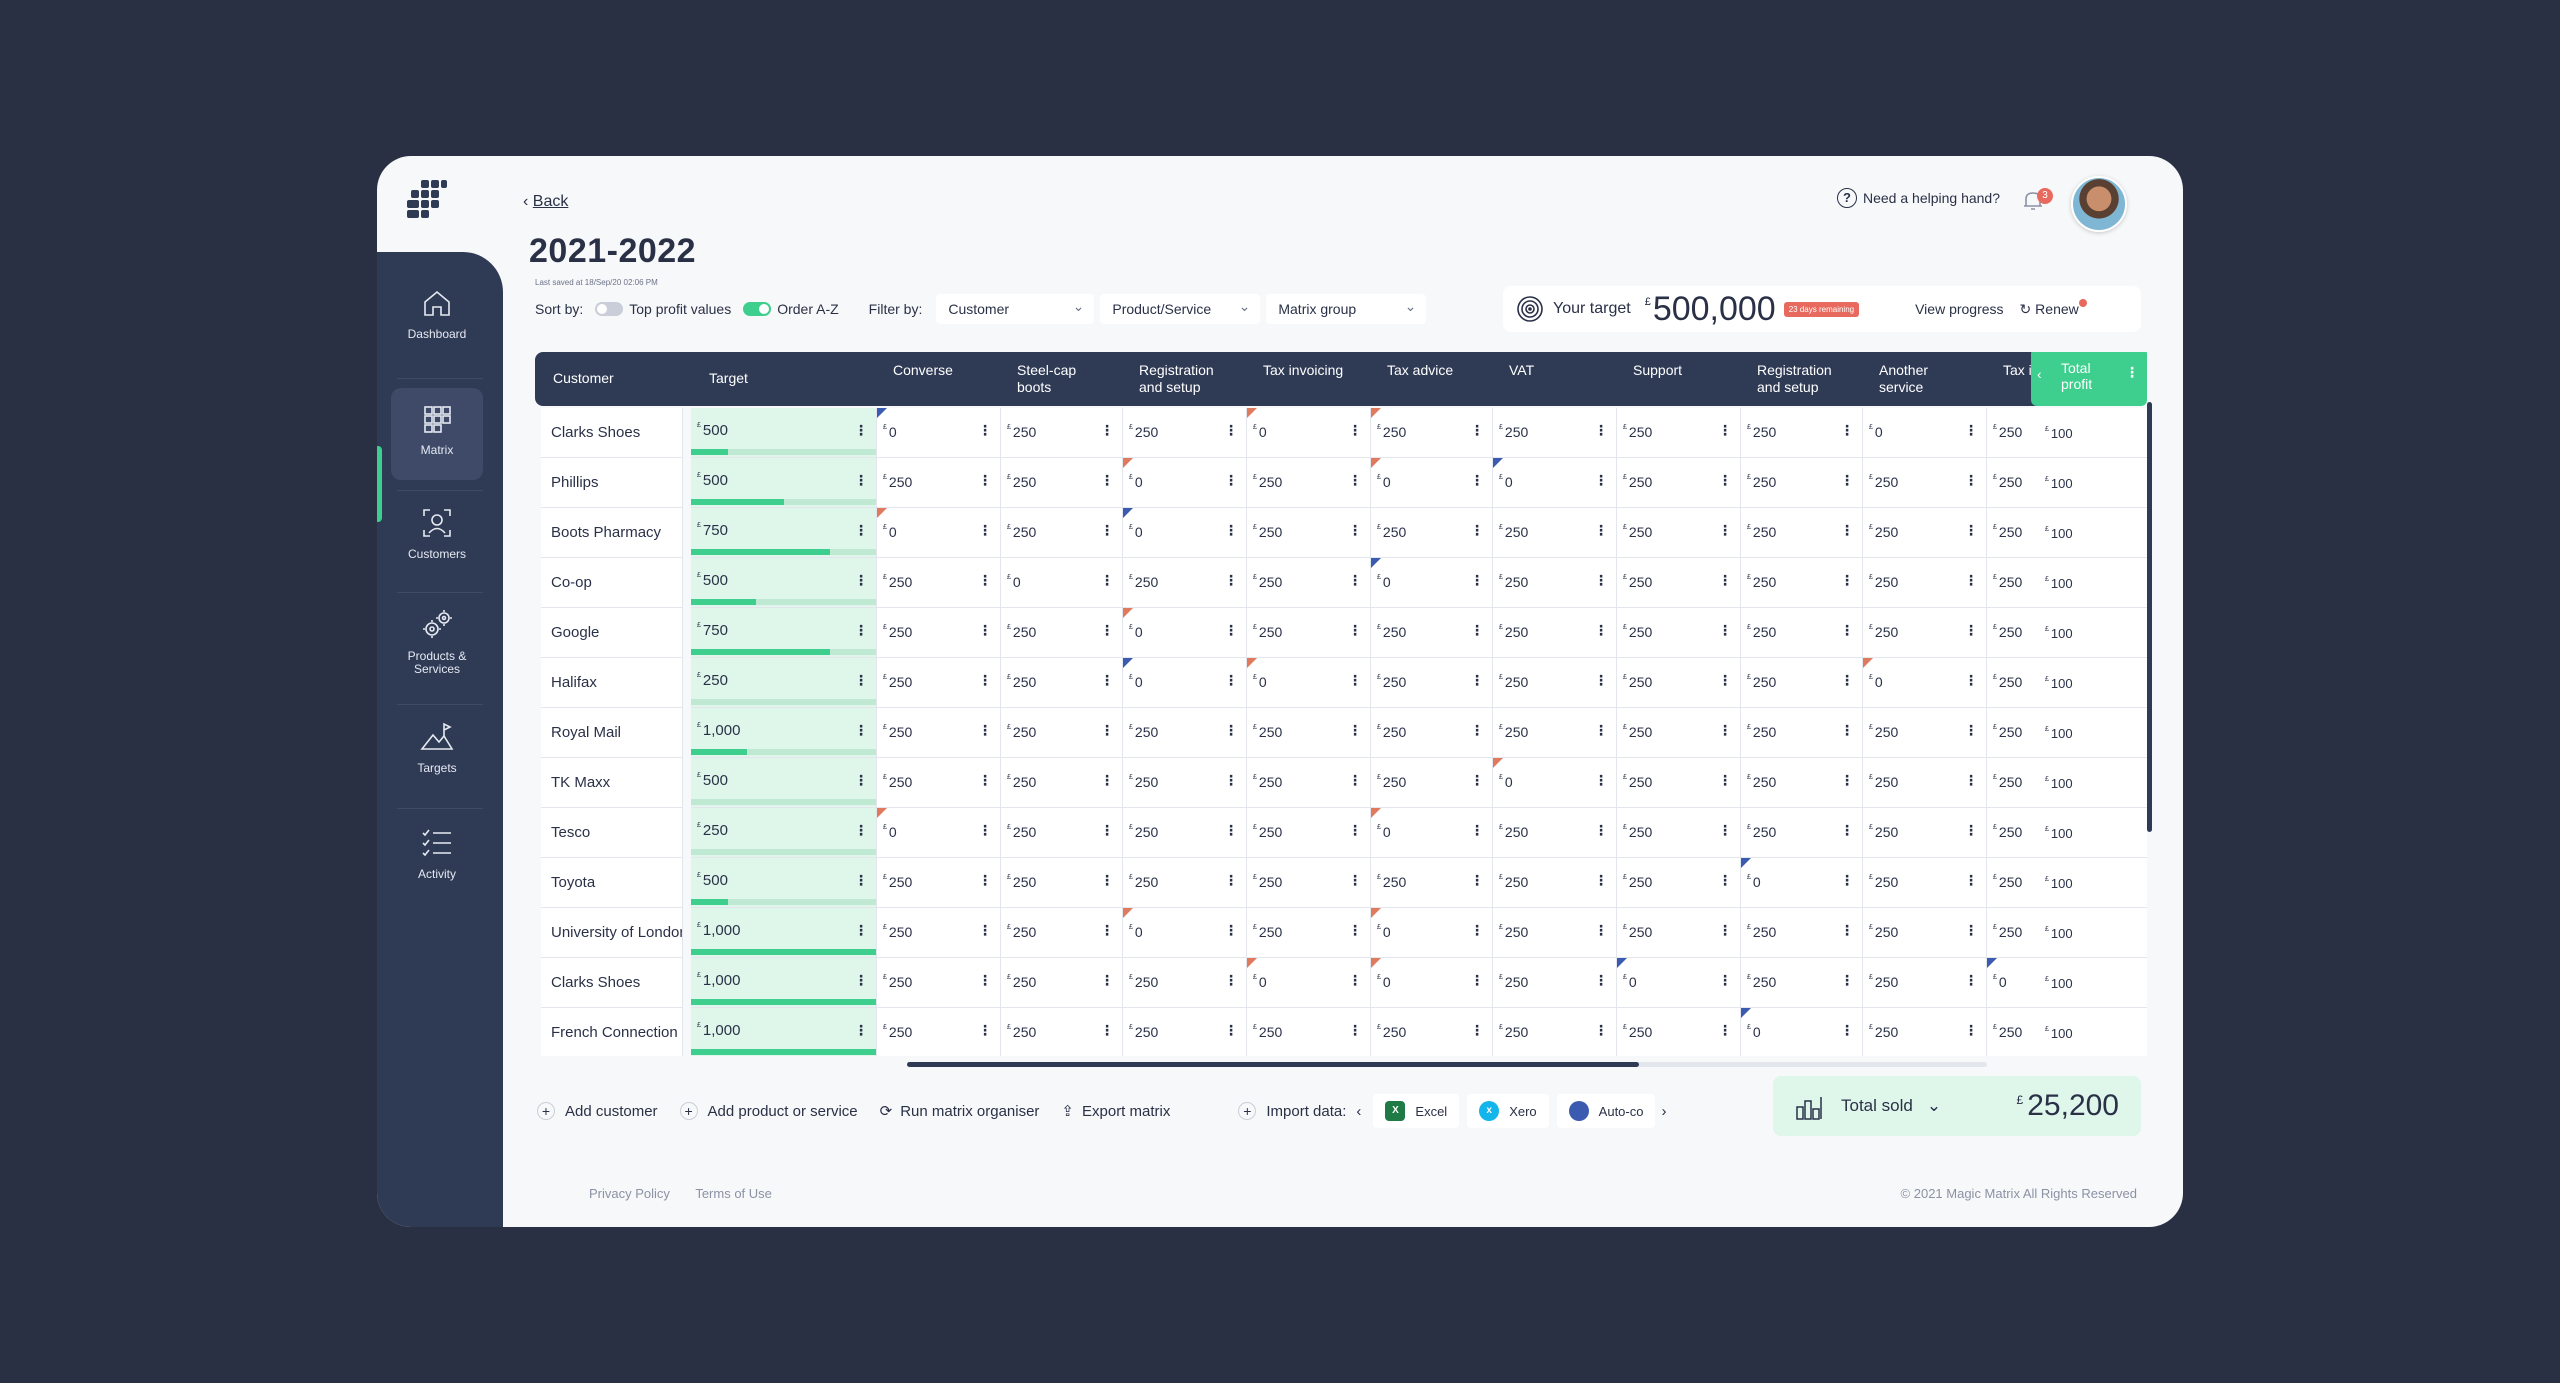 The image size is (2560, 1383). Describe the element at coordinates (612, 533) in the screenshot. I see `customer-name: Boots Pharmacy` at that location.